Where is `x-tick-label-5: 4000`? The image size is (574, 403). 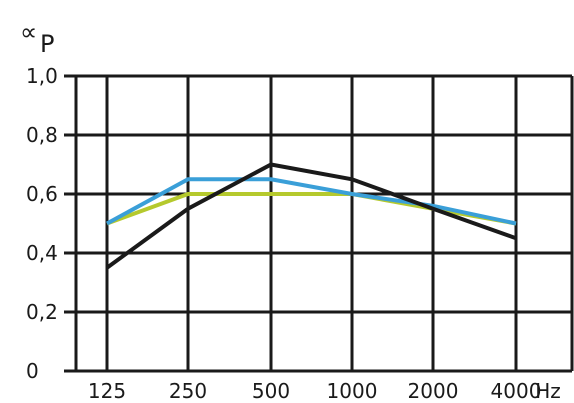 x-tick-label-5: 4000 is located at coordinates (516, 391).